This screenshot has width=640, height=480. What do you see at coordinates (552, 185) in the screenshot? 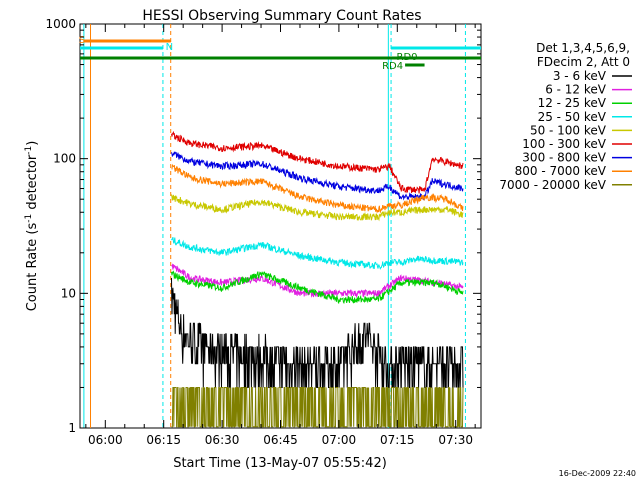
I see `legend-label: 7000 - 20000 keV` at bounding box center [552, 185].